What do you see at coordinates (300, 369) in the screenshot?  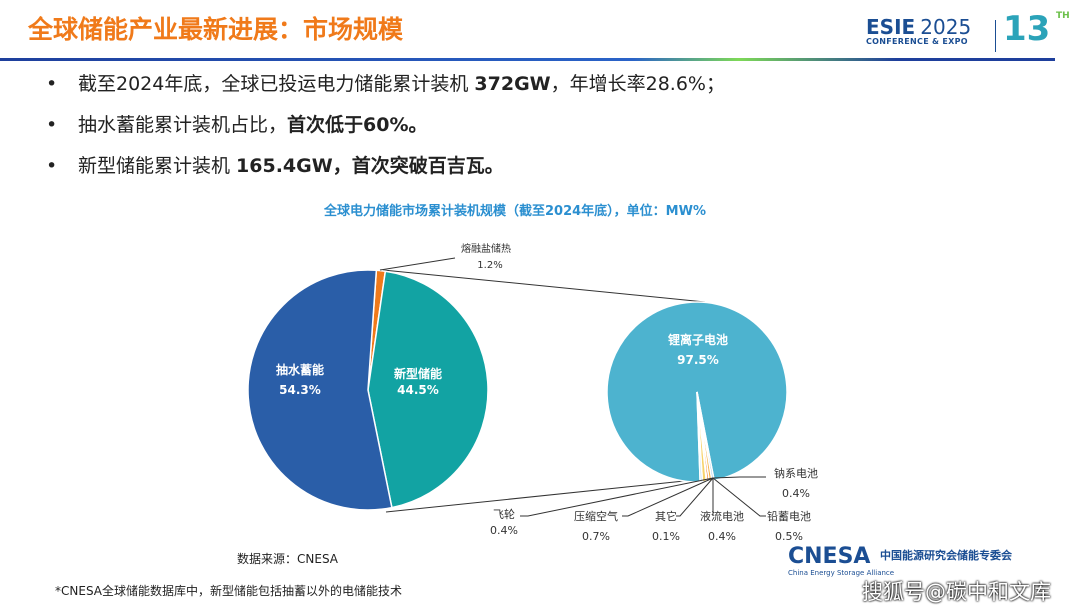 I see `data-label: 抽水蓄能` at bounding box center [300, 369].